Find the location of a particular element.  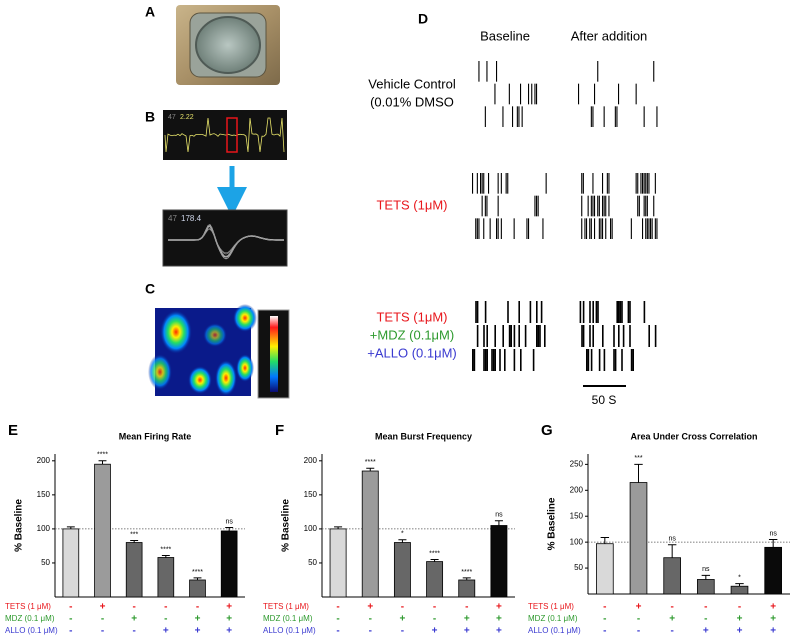

significance-label: *** is located at coordinates (638, 458).